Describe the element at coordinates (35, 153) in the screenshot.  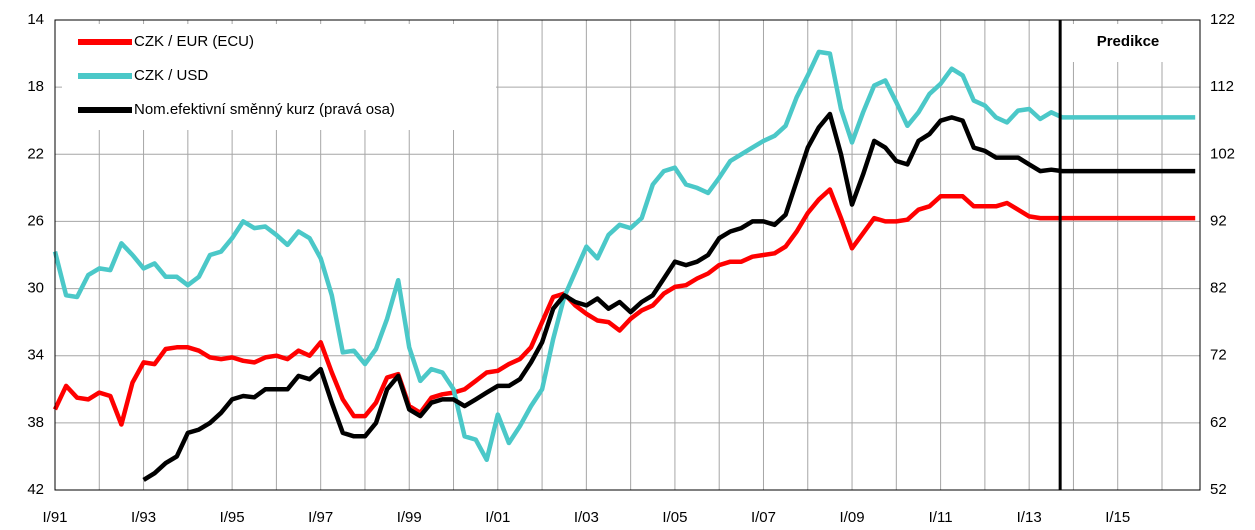
I see `y-tick-label: 22` at that location.